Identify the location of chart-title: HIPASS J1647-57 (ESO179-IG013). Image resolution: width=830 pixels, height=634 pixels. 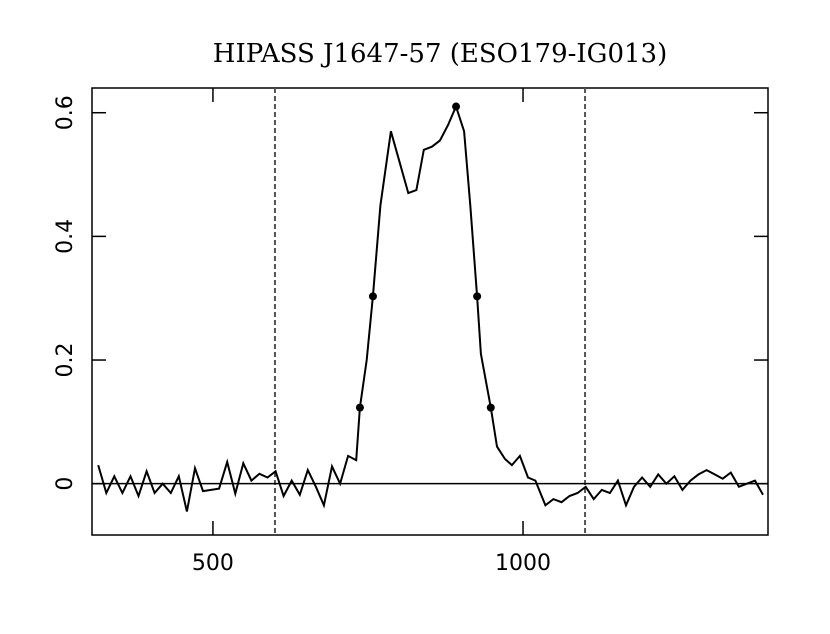
(440, 54).